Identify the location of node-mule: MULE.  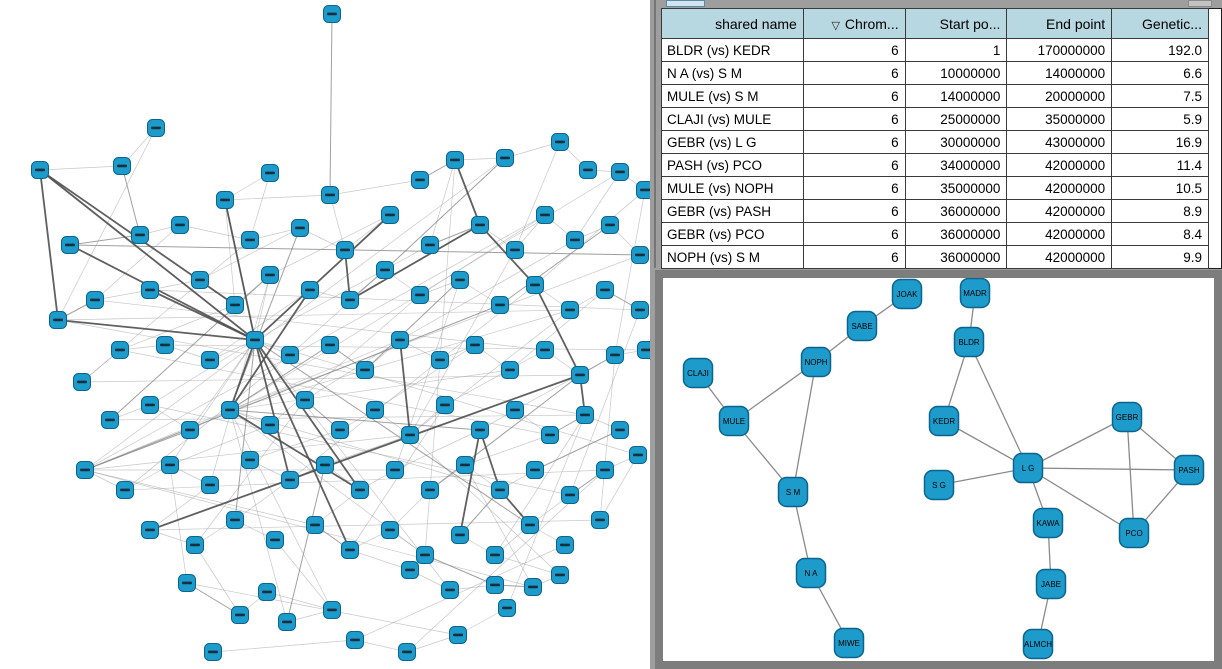
(734, 421).